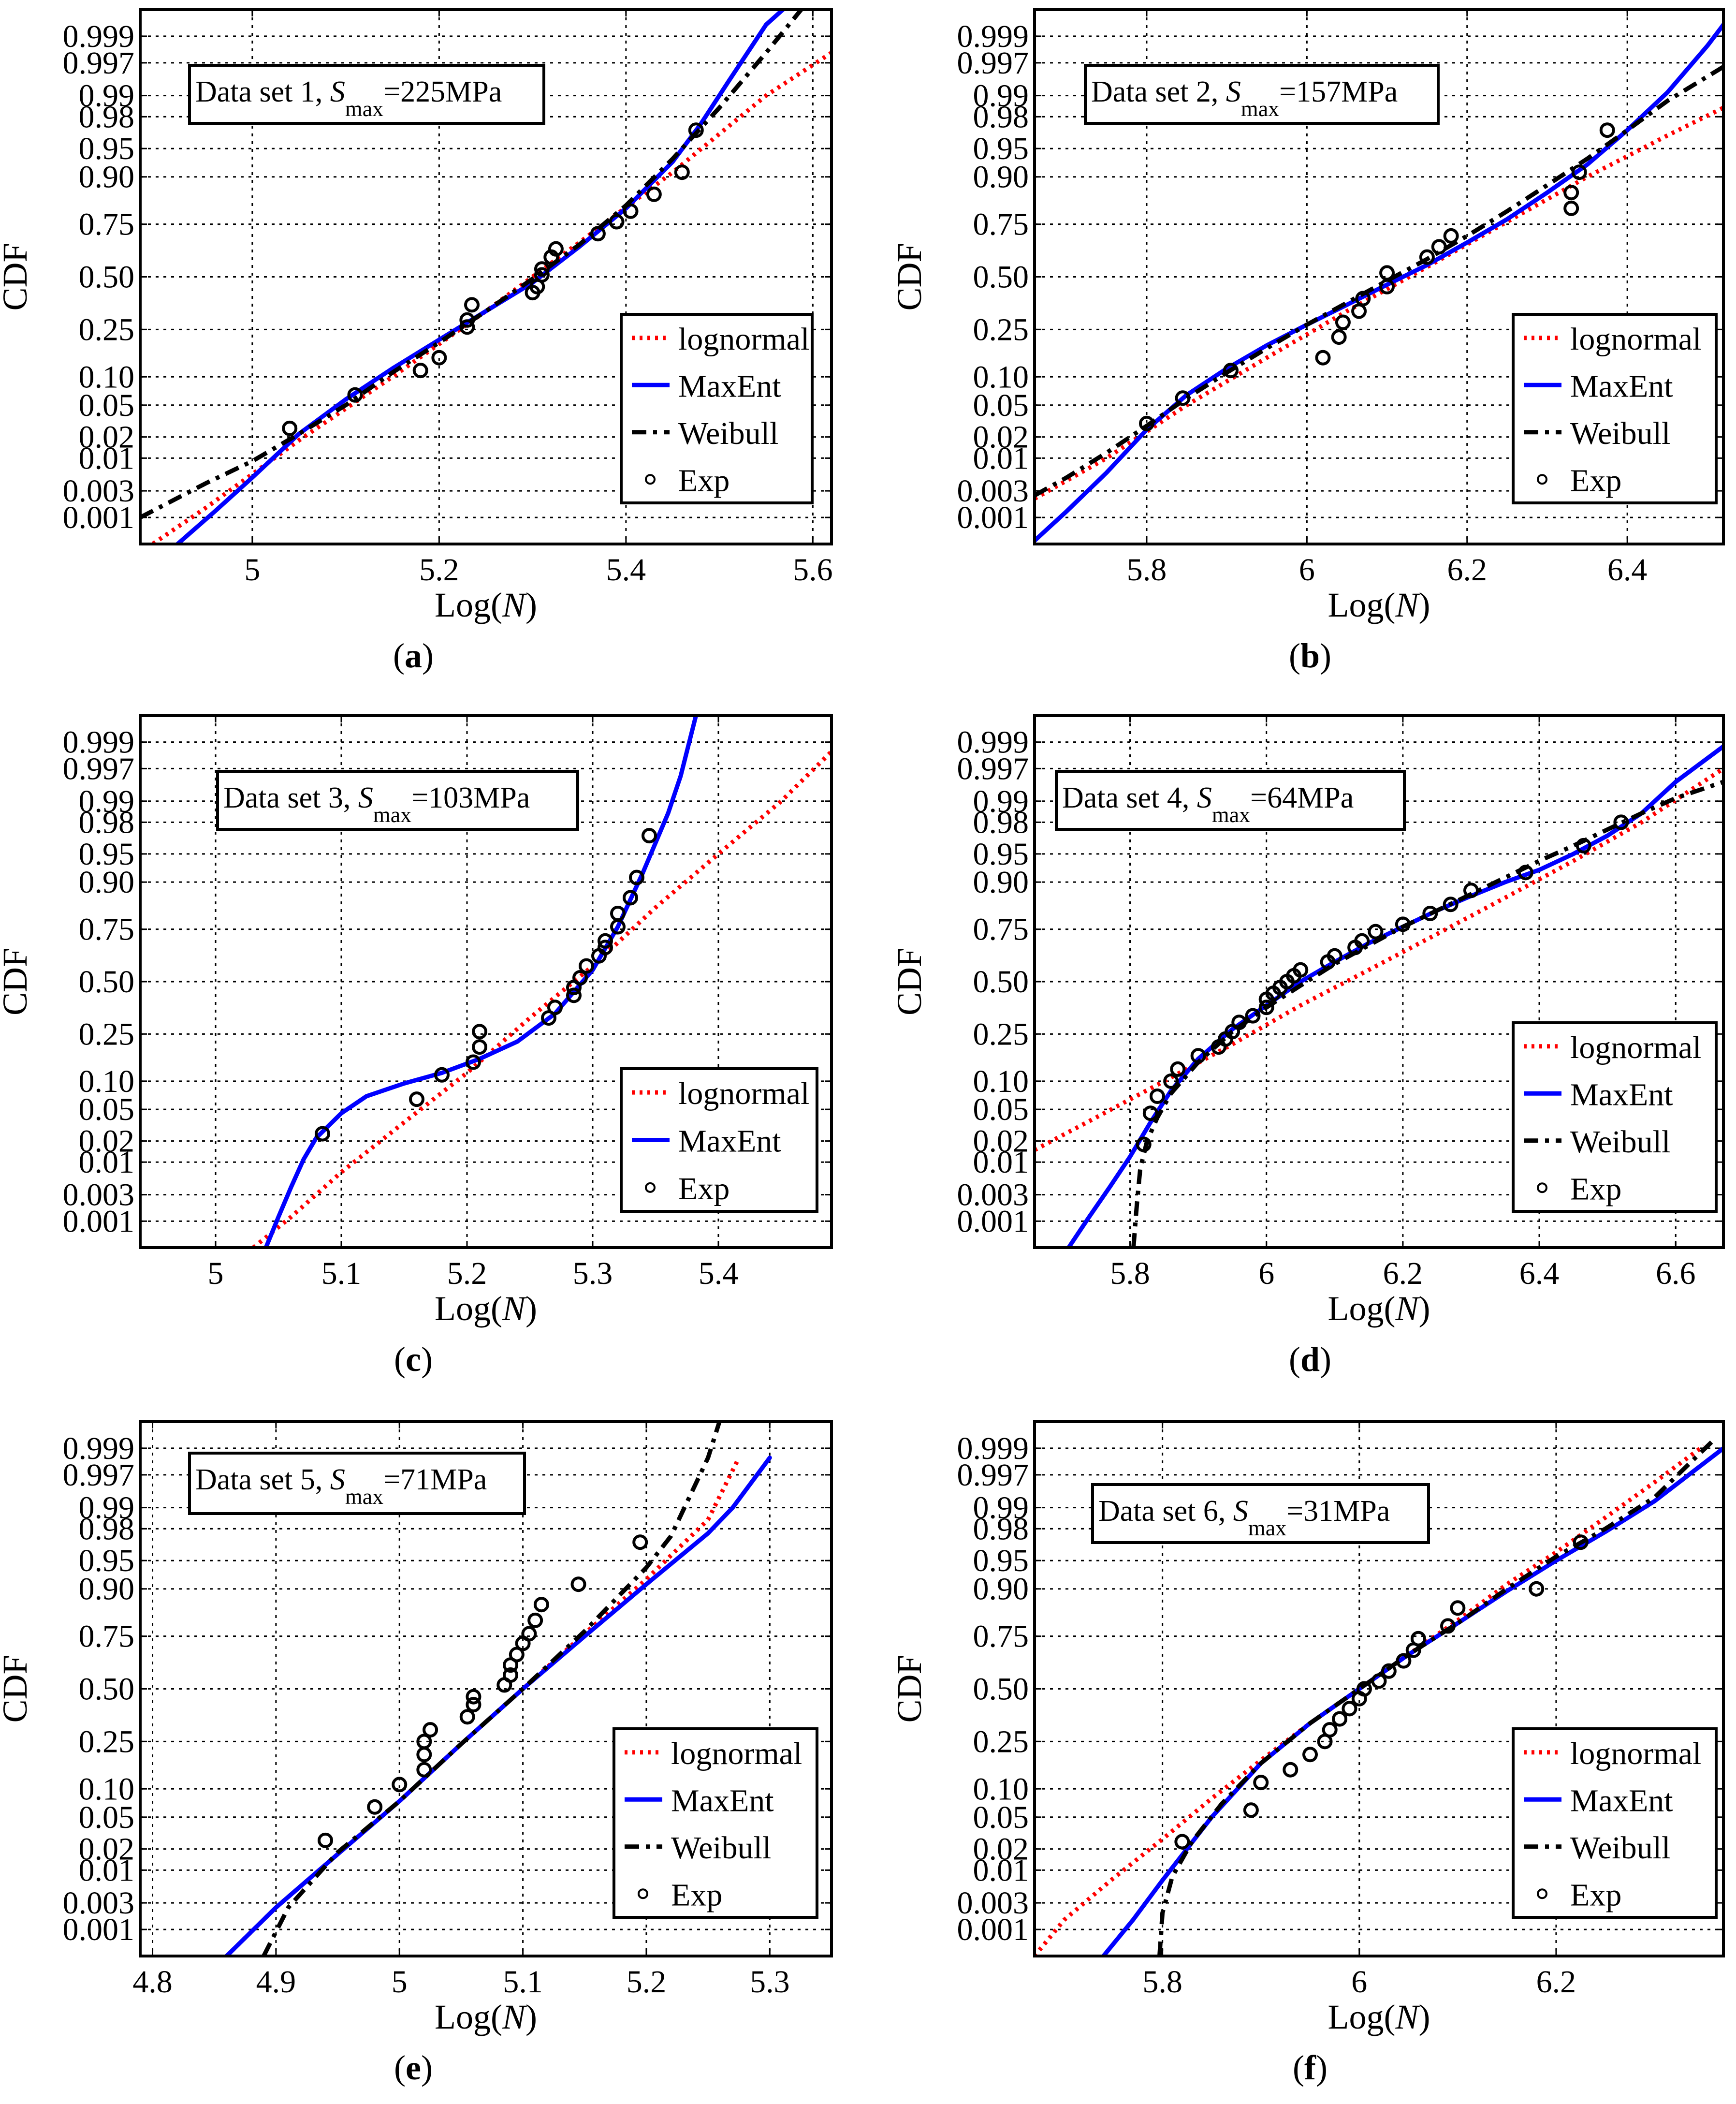 This screenshot has width=1736, height=2104. Describe the element at coordinates (413, 2067) in the screenshot. I see `panel-caption: (e)` at that location.